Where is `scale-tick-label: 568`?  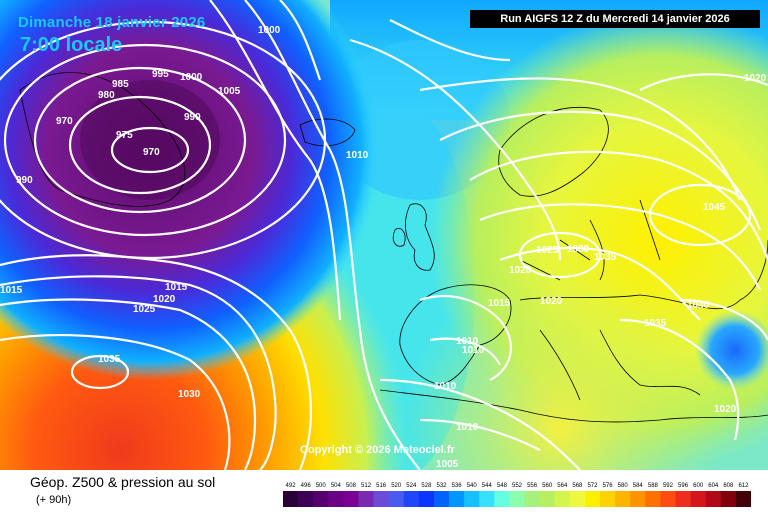 scale-tick-label: 568 is located at coordinates (577, 486).